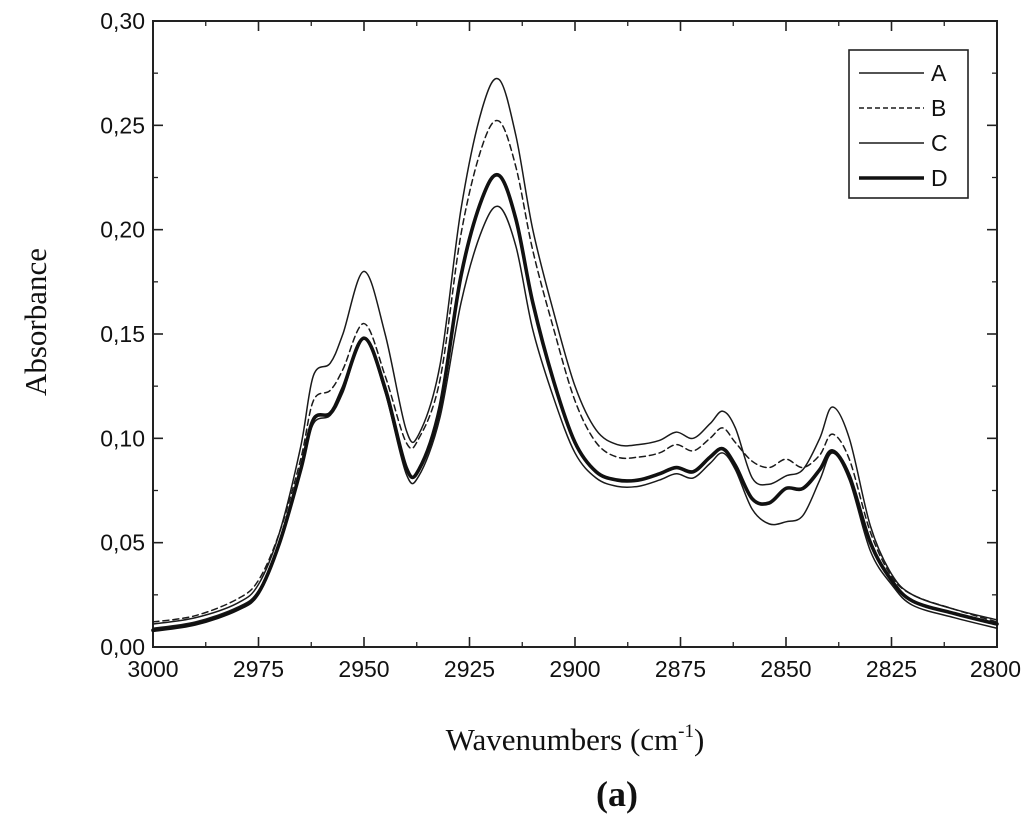  I want to click on legend-box, so click(908, 124).